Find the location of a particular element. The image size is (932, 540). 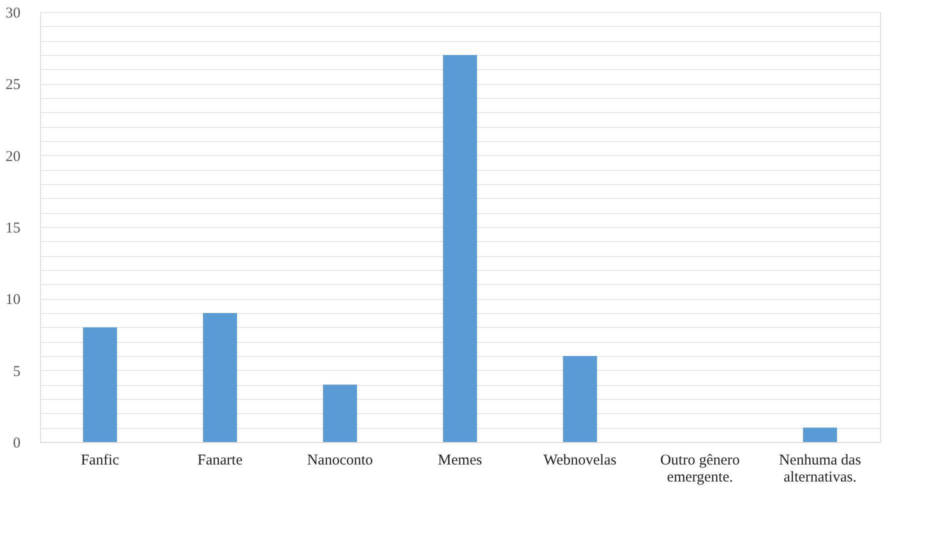

x-tick-label: Memes is located at coordinates (460, 460).